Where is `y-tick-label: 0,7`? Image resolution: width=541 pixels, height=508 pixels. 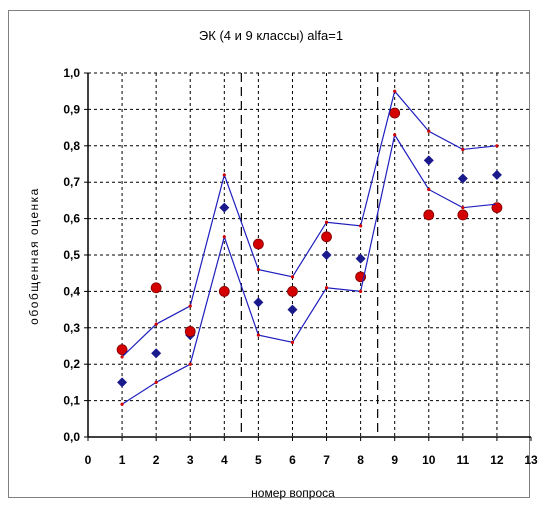
y-tick-label: 0,7 is located at coordinates (71, 182).